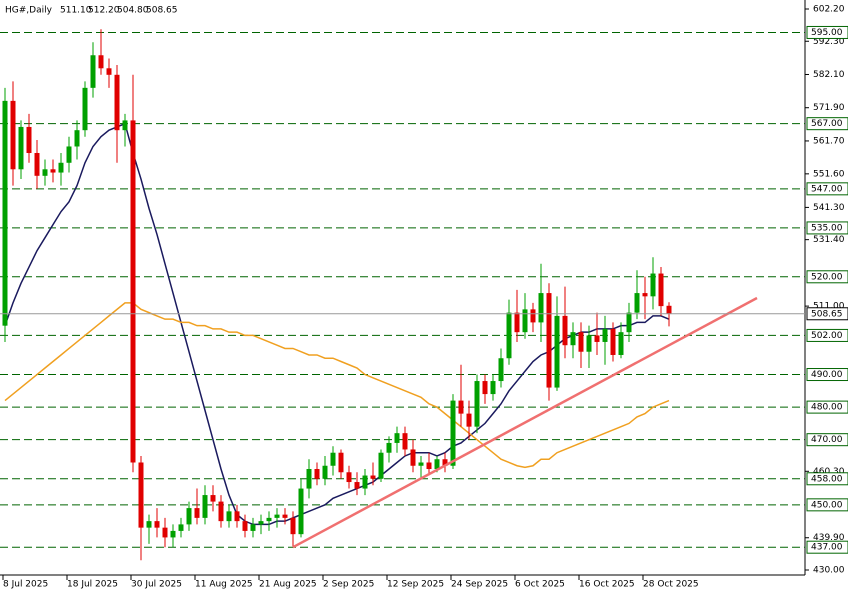 Image resolution: width=848 pixels, height=594 pixels. Describe the element at coordinates (829, 307) in the screenshot. I see `y-tick-label: 511.00` at that location.